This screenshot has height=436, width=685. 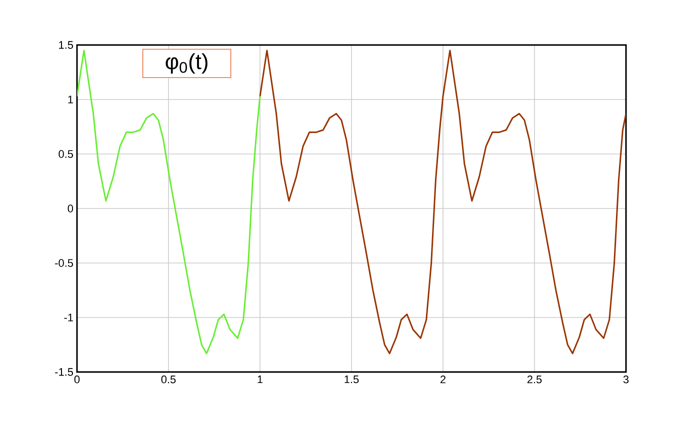 What do you see at coordinates (64, 263) in the screenshot?
I see `y-tick-label: -0.5` at bounding box center [64, 263].